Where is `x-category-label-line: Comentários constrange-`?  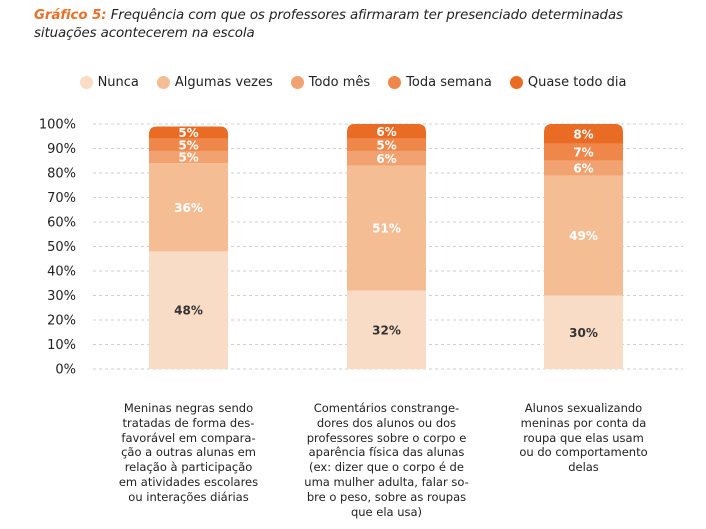
x-category-label-line: Comentários constrange- is located at coordinates (386, 408).